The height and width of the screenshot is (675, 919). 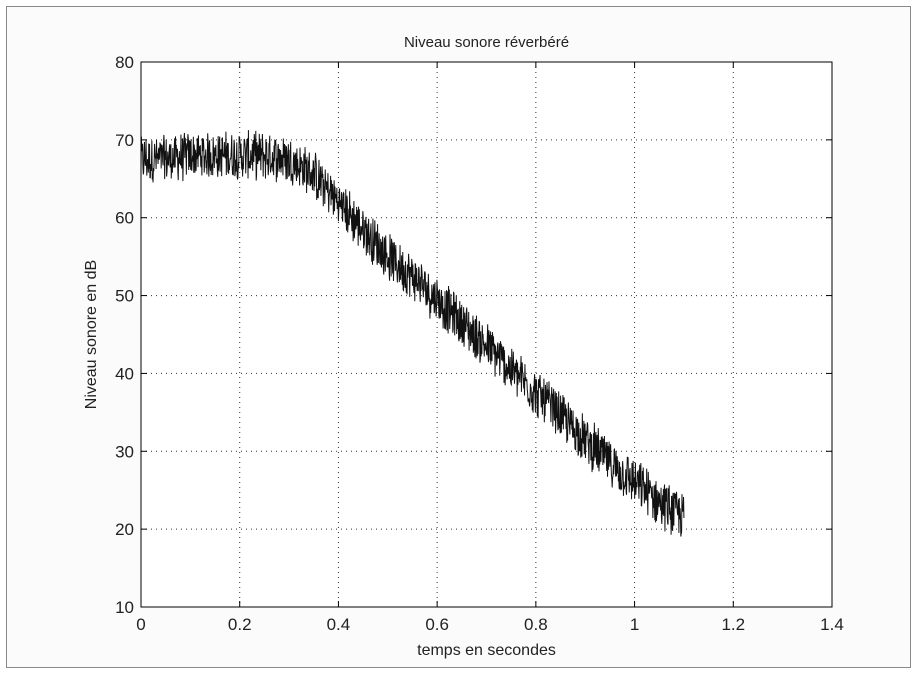 I want to click on x-axis-label: temps en secondes, so click(x=486, y=650).